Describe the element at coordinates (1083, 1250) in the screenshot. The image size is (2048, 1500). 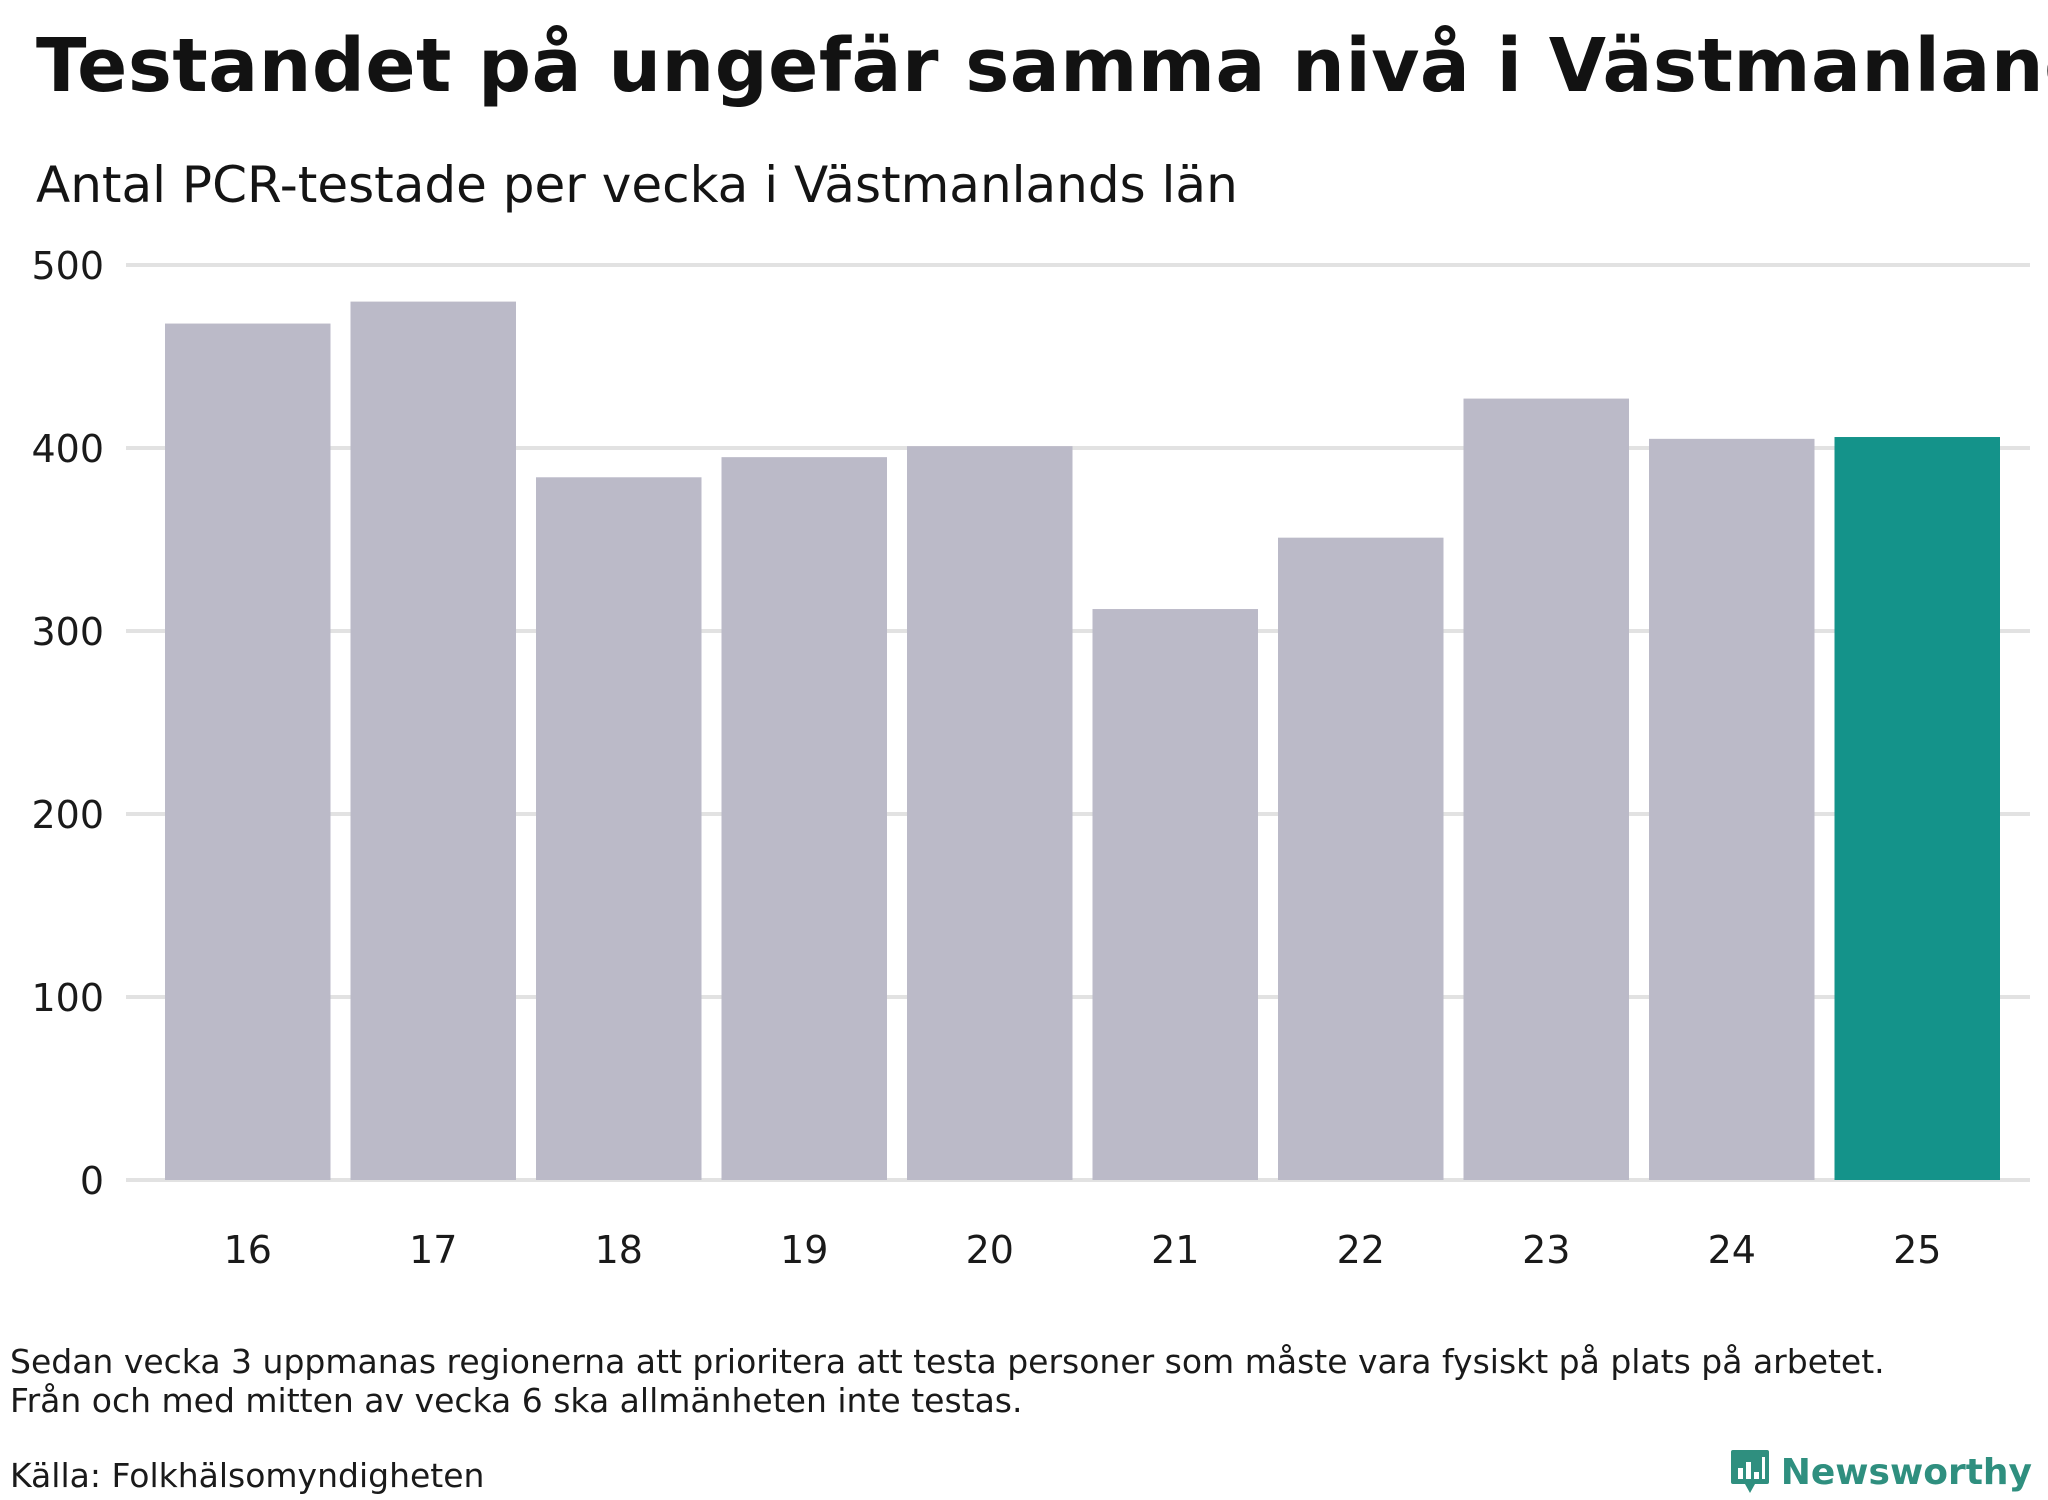
I see `x-axis-ticks: 16 17 18 19 20 21 22 23 24 25` at that location.